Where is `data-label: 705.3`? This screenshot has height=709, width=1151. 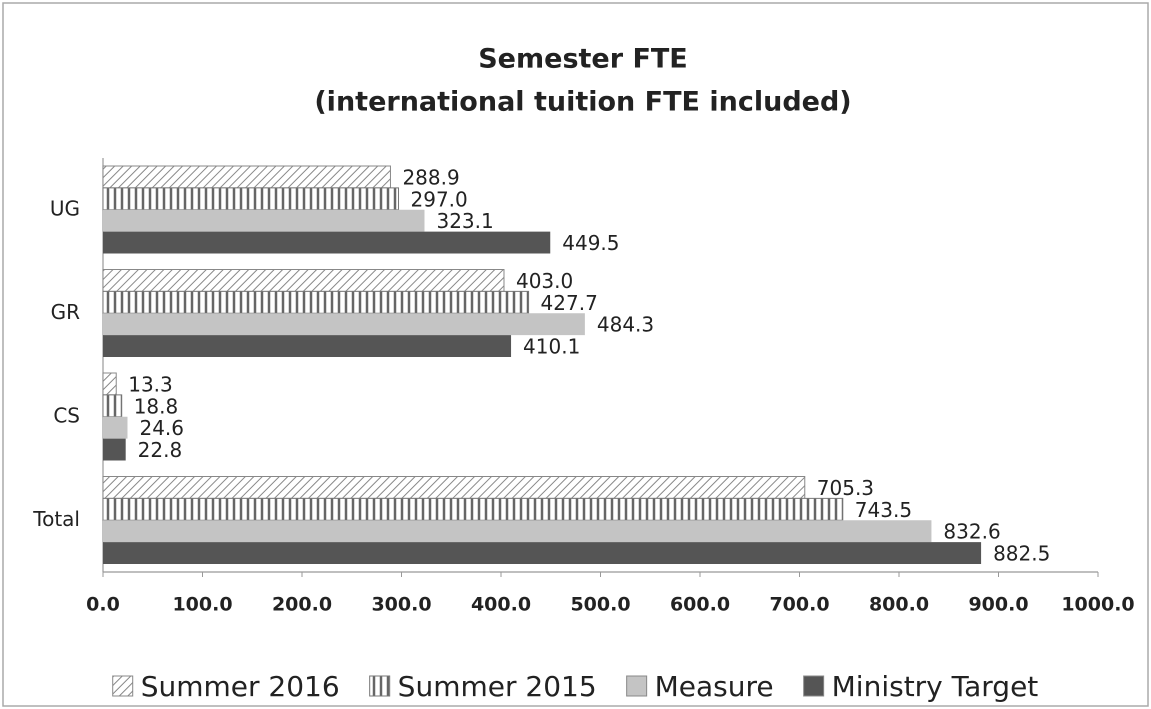 data-label: 705.3 is located at coordinates (845, 488).